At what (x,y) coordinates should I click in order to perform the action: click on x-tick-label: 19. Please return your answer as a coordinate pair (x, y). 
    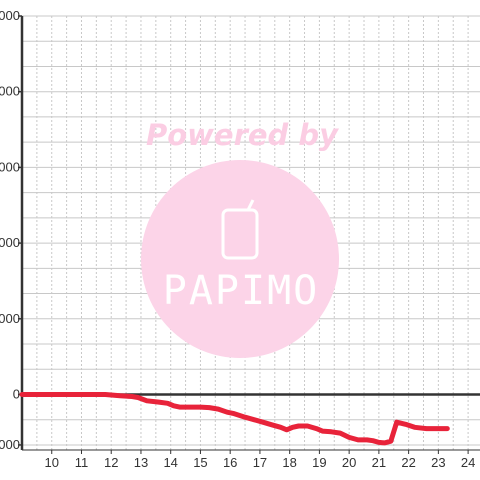
    Looking at the image, I should click on (319, 462).